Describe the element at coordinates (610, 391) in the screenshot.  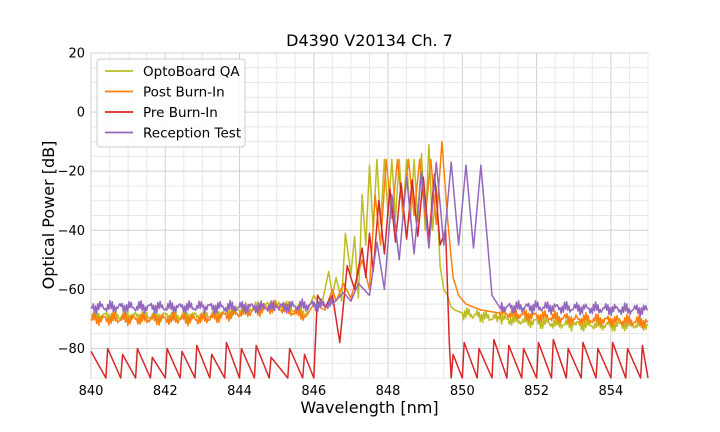
I see `x-tick-label: 854` at that location.